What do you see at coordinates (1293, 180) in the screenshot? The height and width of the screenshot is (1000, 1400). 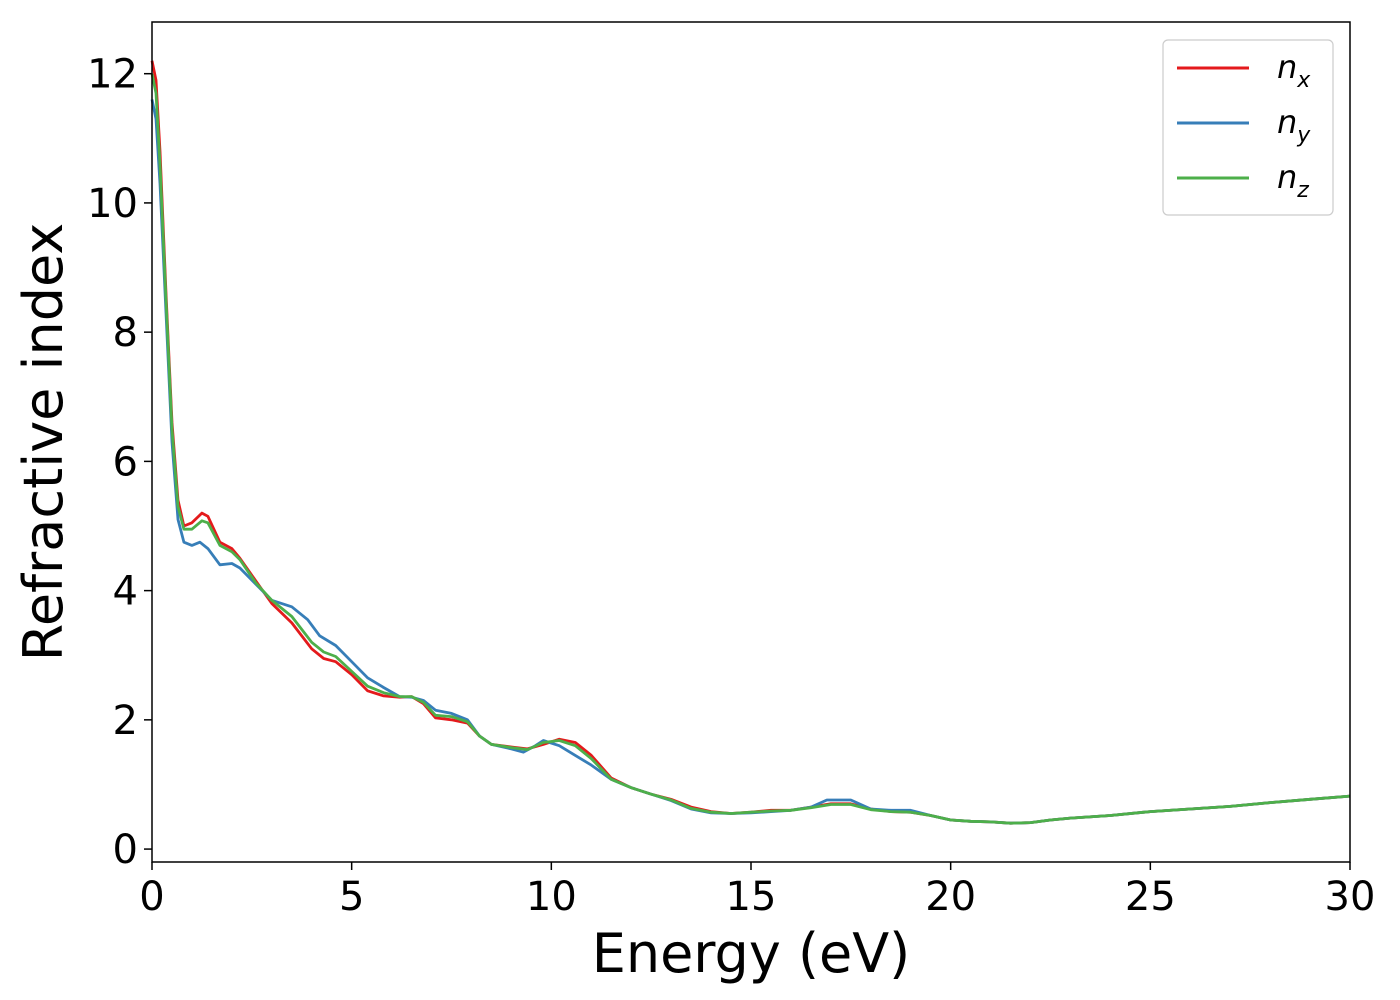 I see `legend-label-nz: nz` at bounding box center [1293, 180].